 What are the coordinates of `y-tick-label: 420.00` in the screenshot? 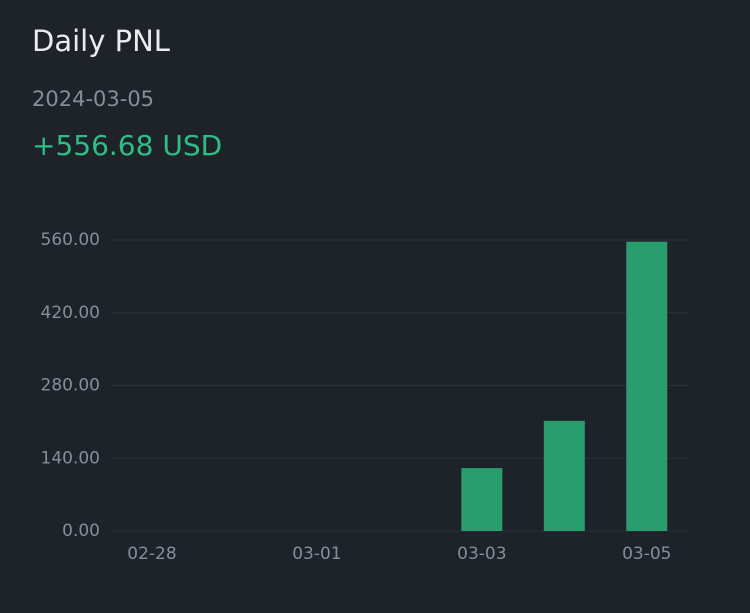 It's located at (70, 313).